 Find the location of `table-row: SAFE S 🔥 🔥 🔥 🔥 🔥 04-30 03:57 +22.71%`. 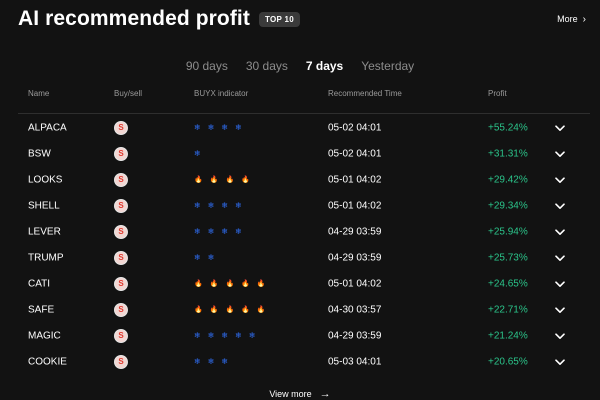

table-row: SAFE S 🔥 🔥 🔥 🔥 🔥 04-30 03:57 +22.71% is located at coordinates (304, 310).